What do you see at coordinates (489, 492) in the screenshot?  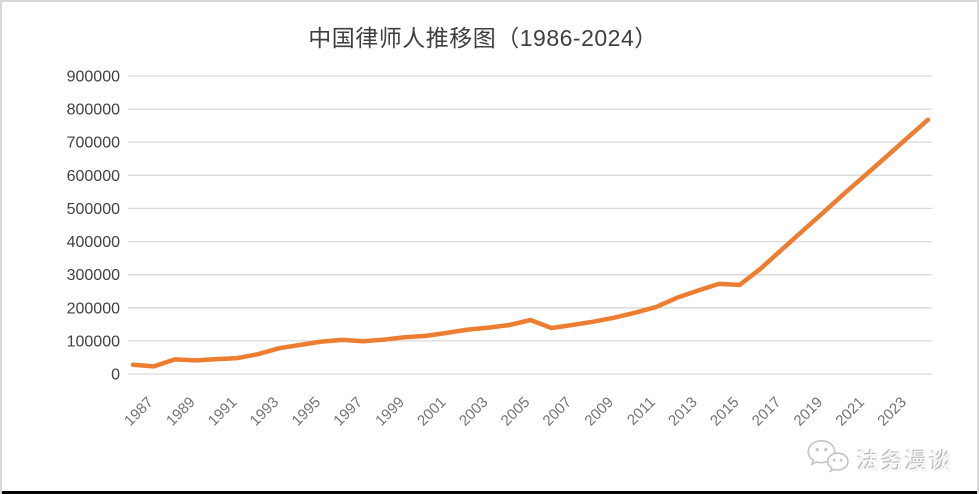 I see `bottom-border-bar` at bounding box center [489, 492].